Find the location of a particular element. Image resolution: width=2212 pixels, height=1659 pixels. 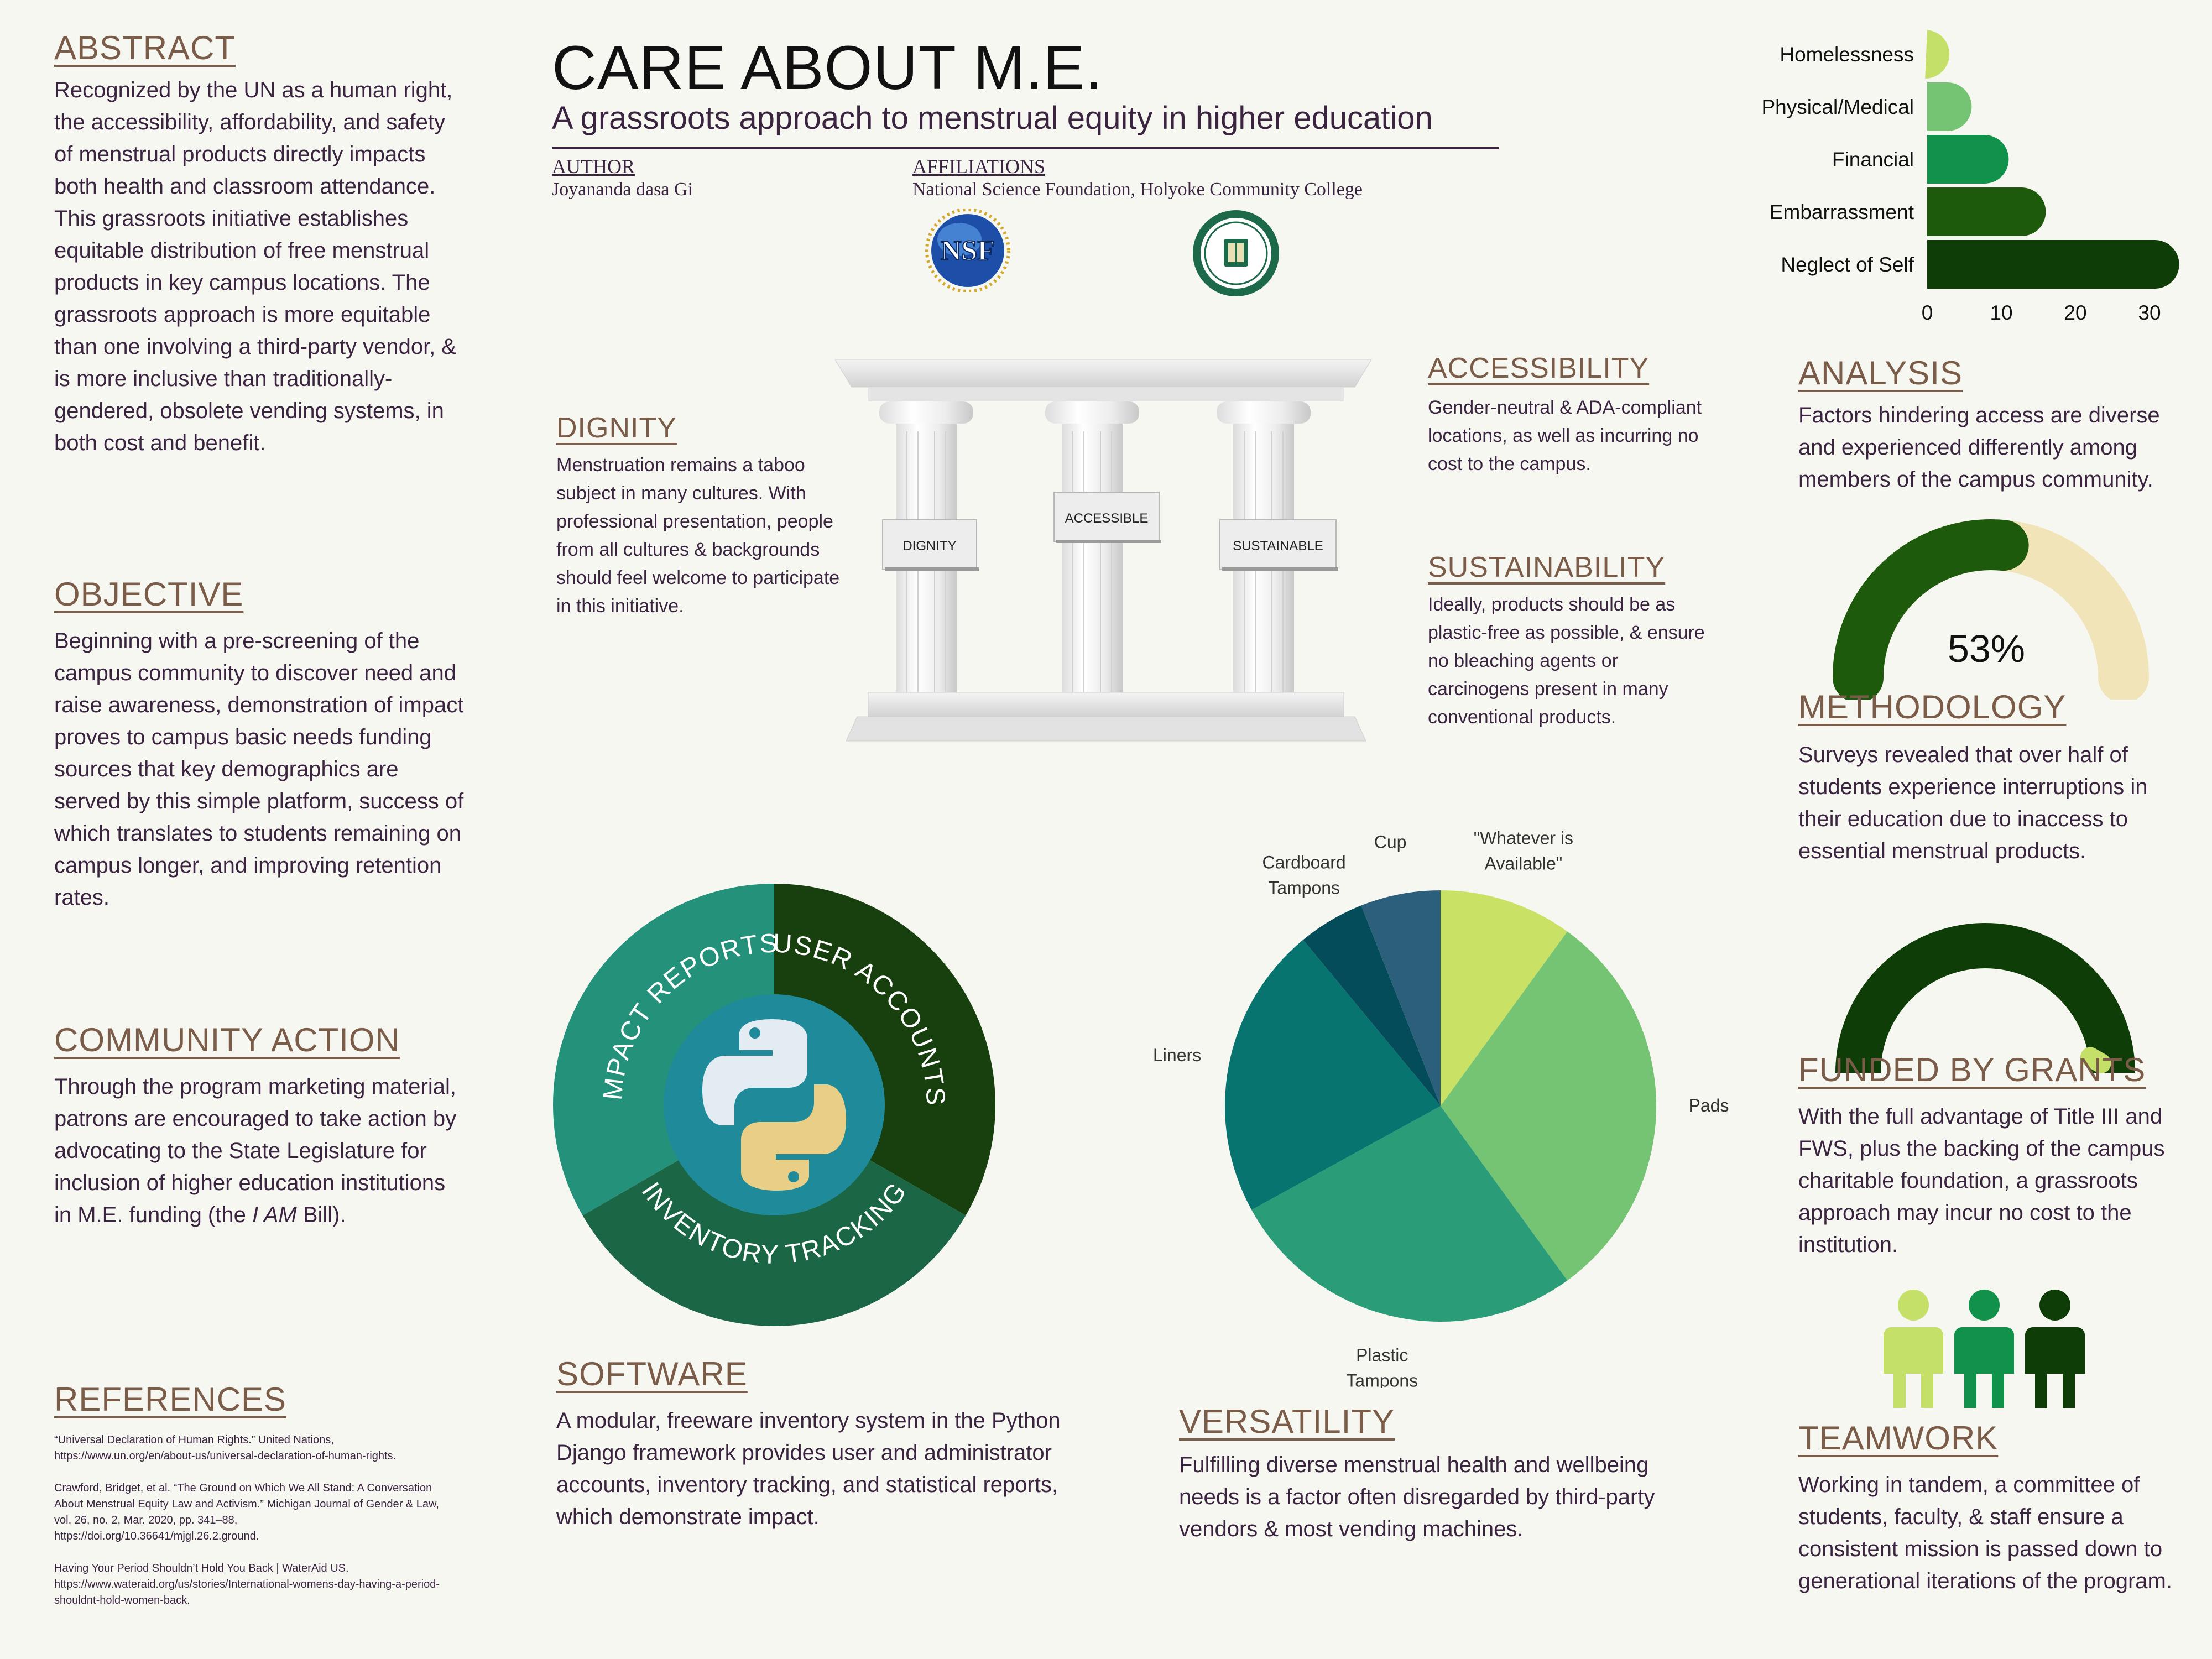

bar-tick-label: 20 is located at coordinates (2075, 313).